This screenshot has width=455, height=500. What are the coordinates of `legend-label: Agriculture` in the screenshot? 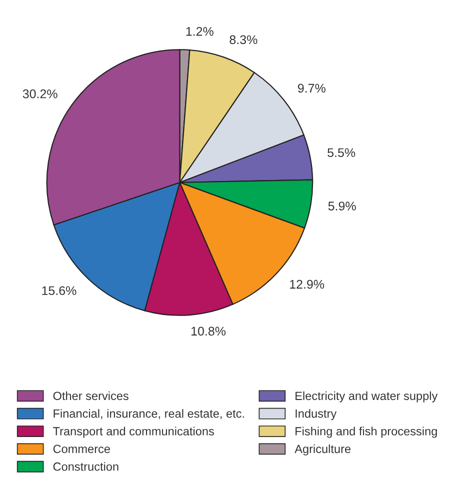 It's located at (322, 450).